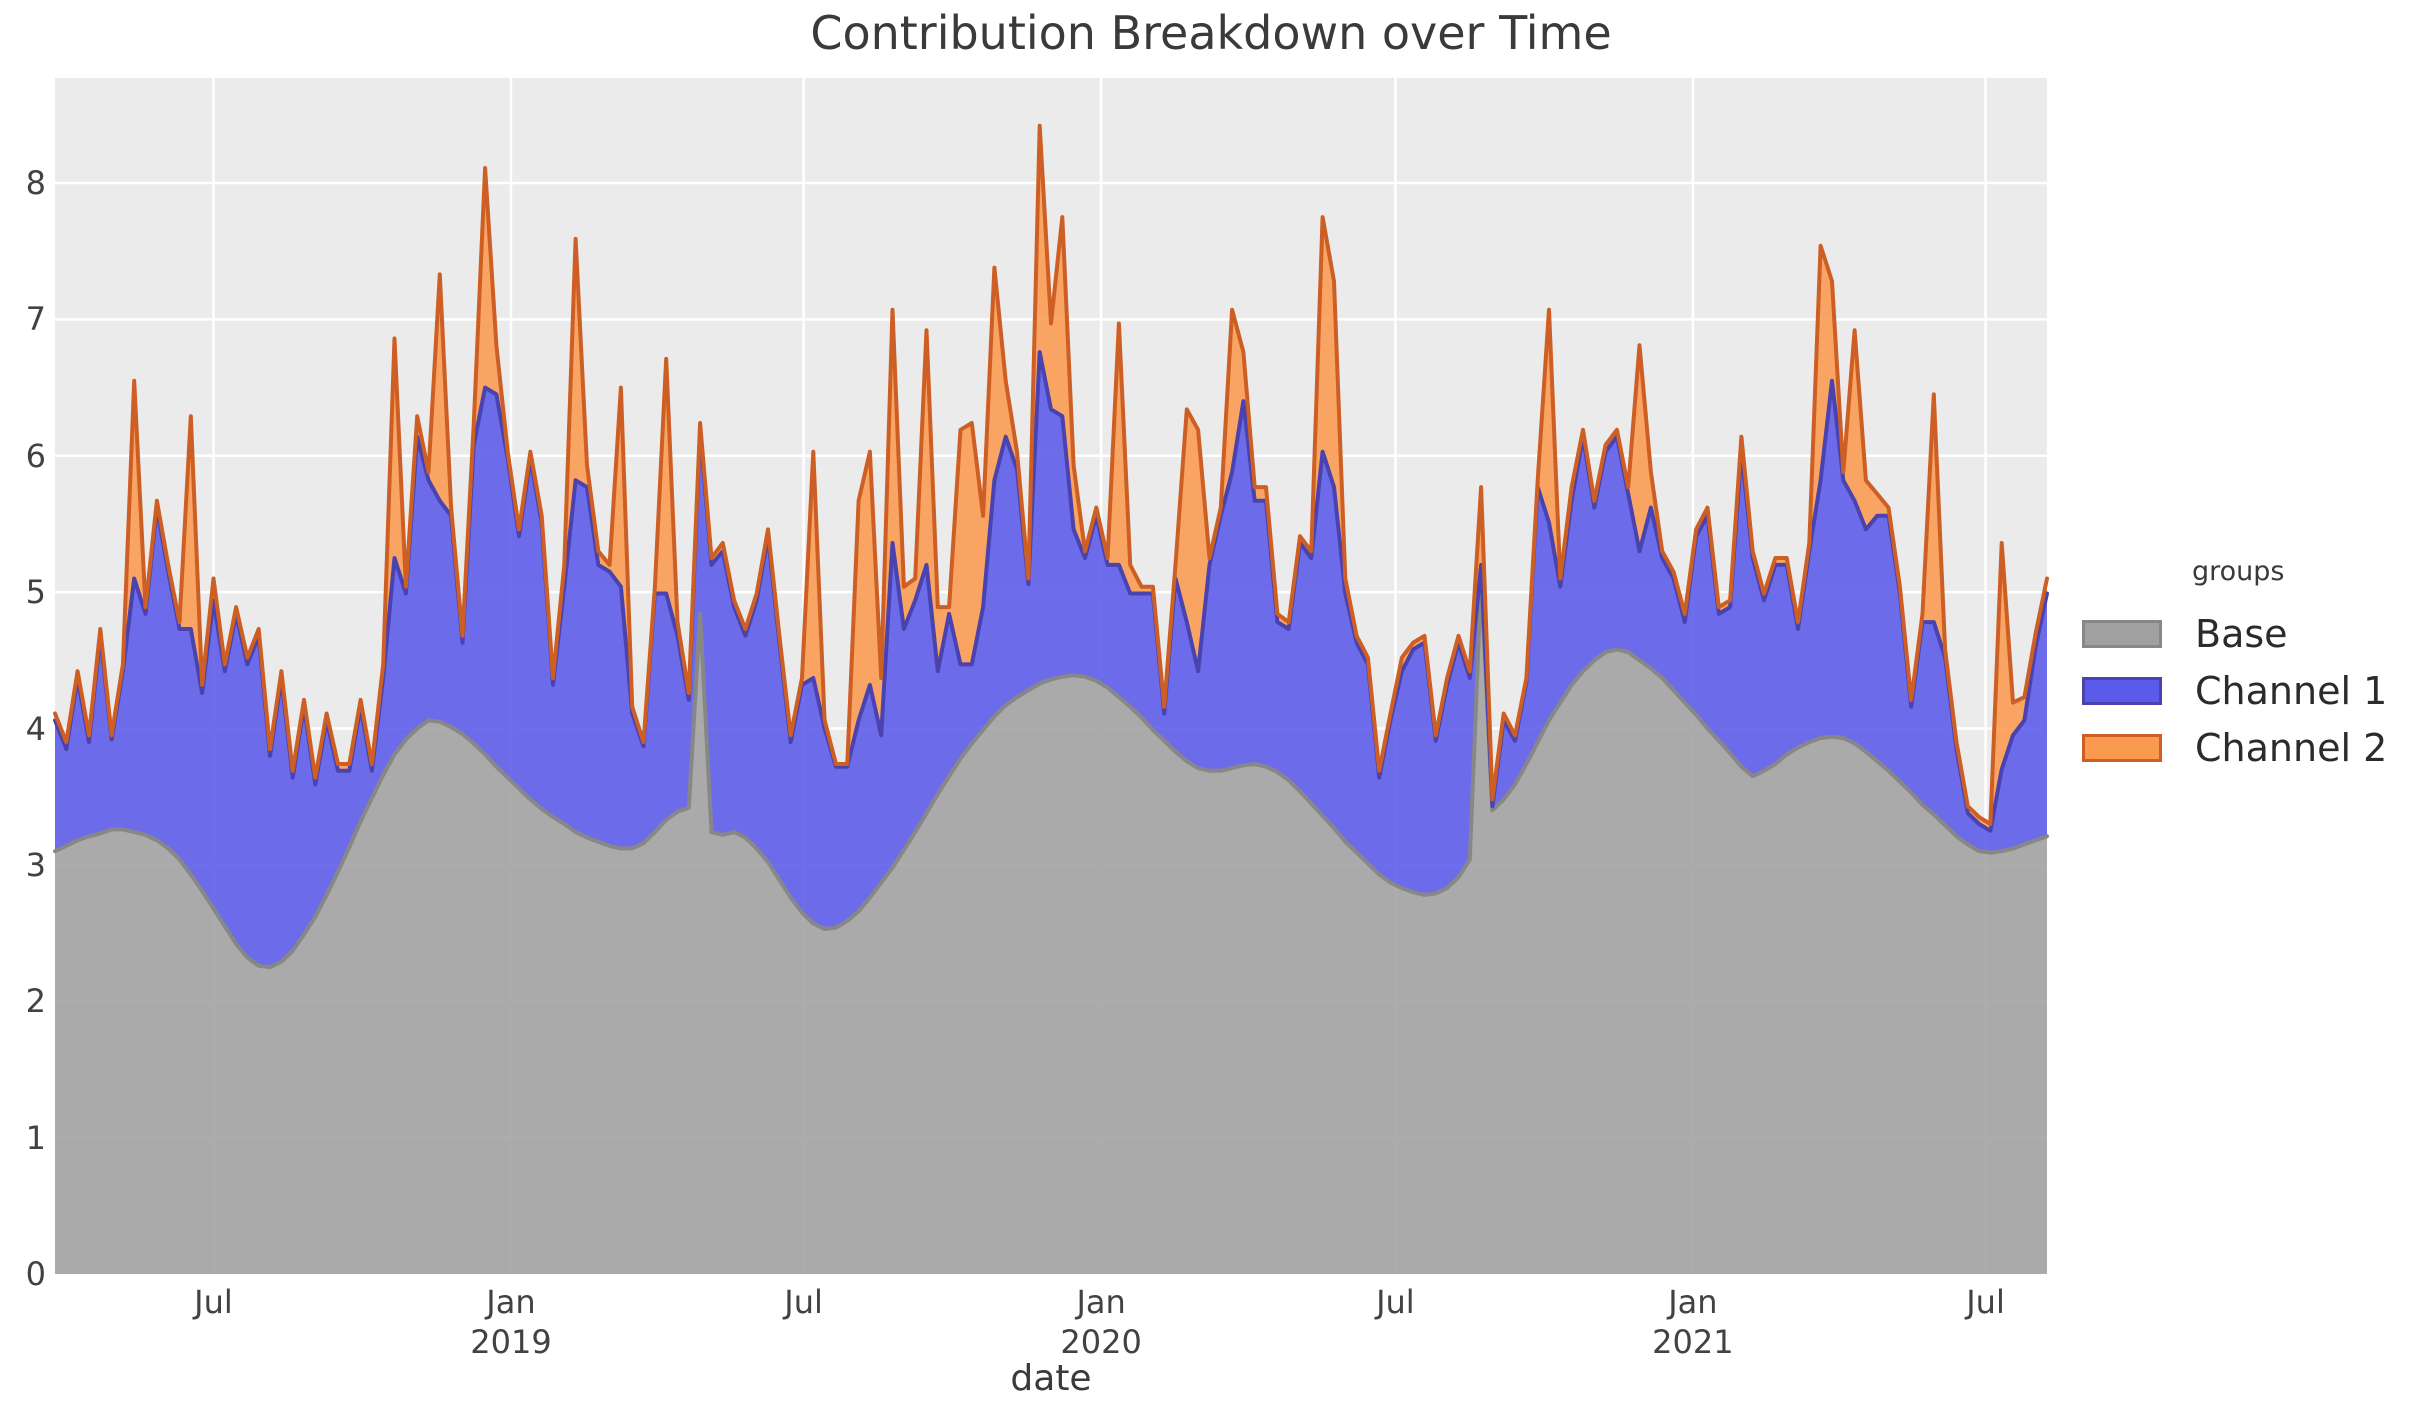 The height and width of the screenshot is (1423, 2423). I want to click on legend-label: Channel 2, so click(2291, 747).